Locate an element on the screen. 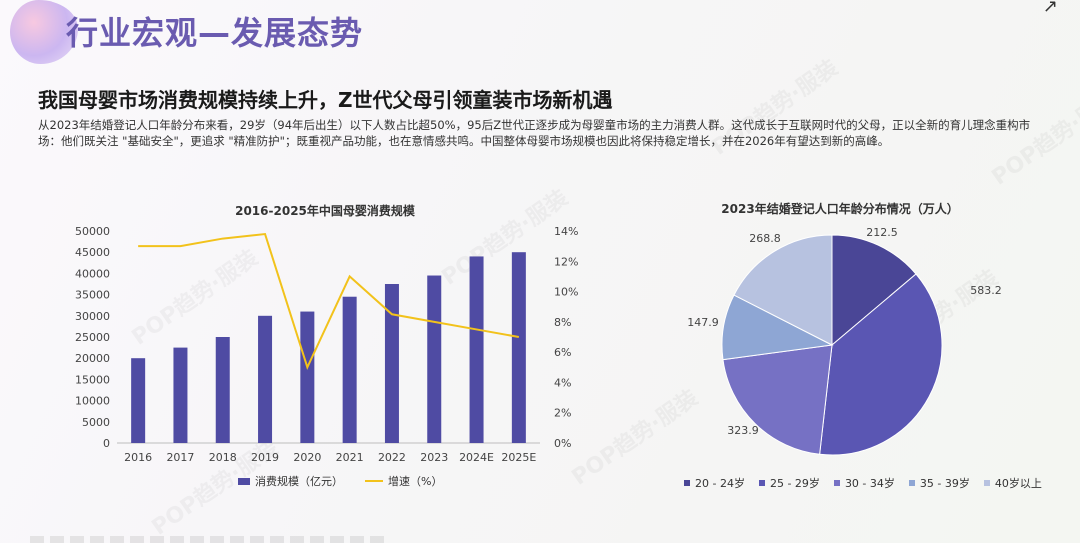 This screenshot has width=1080, height=543. y-tick-label: 10000 is located at coordinates (92, 401).